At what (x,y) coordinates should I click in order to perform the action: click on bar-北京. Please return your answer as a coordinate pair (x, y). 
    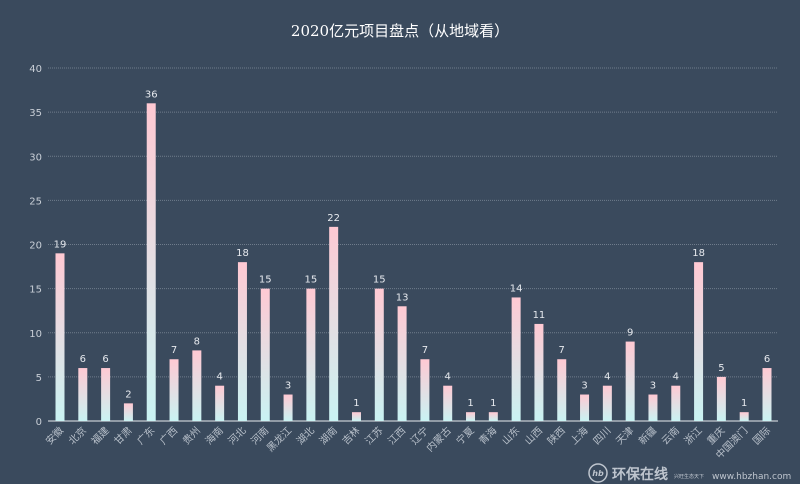
    Looking at the image, I should click on (83, 394).